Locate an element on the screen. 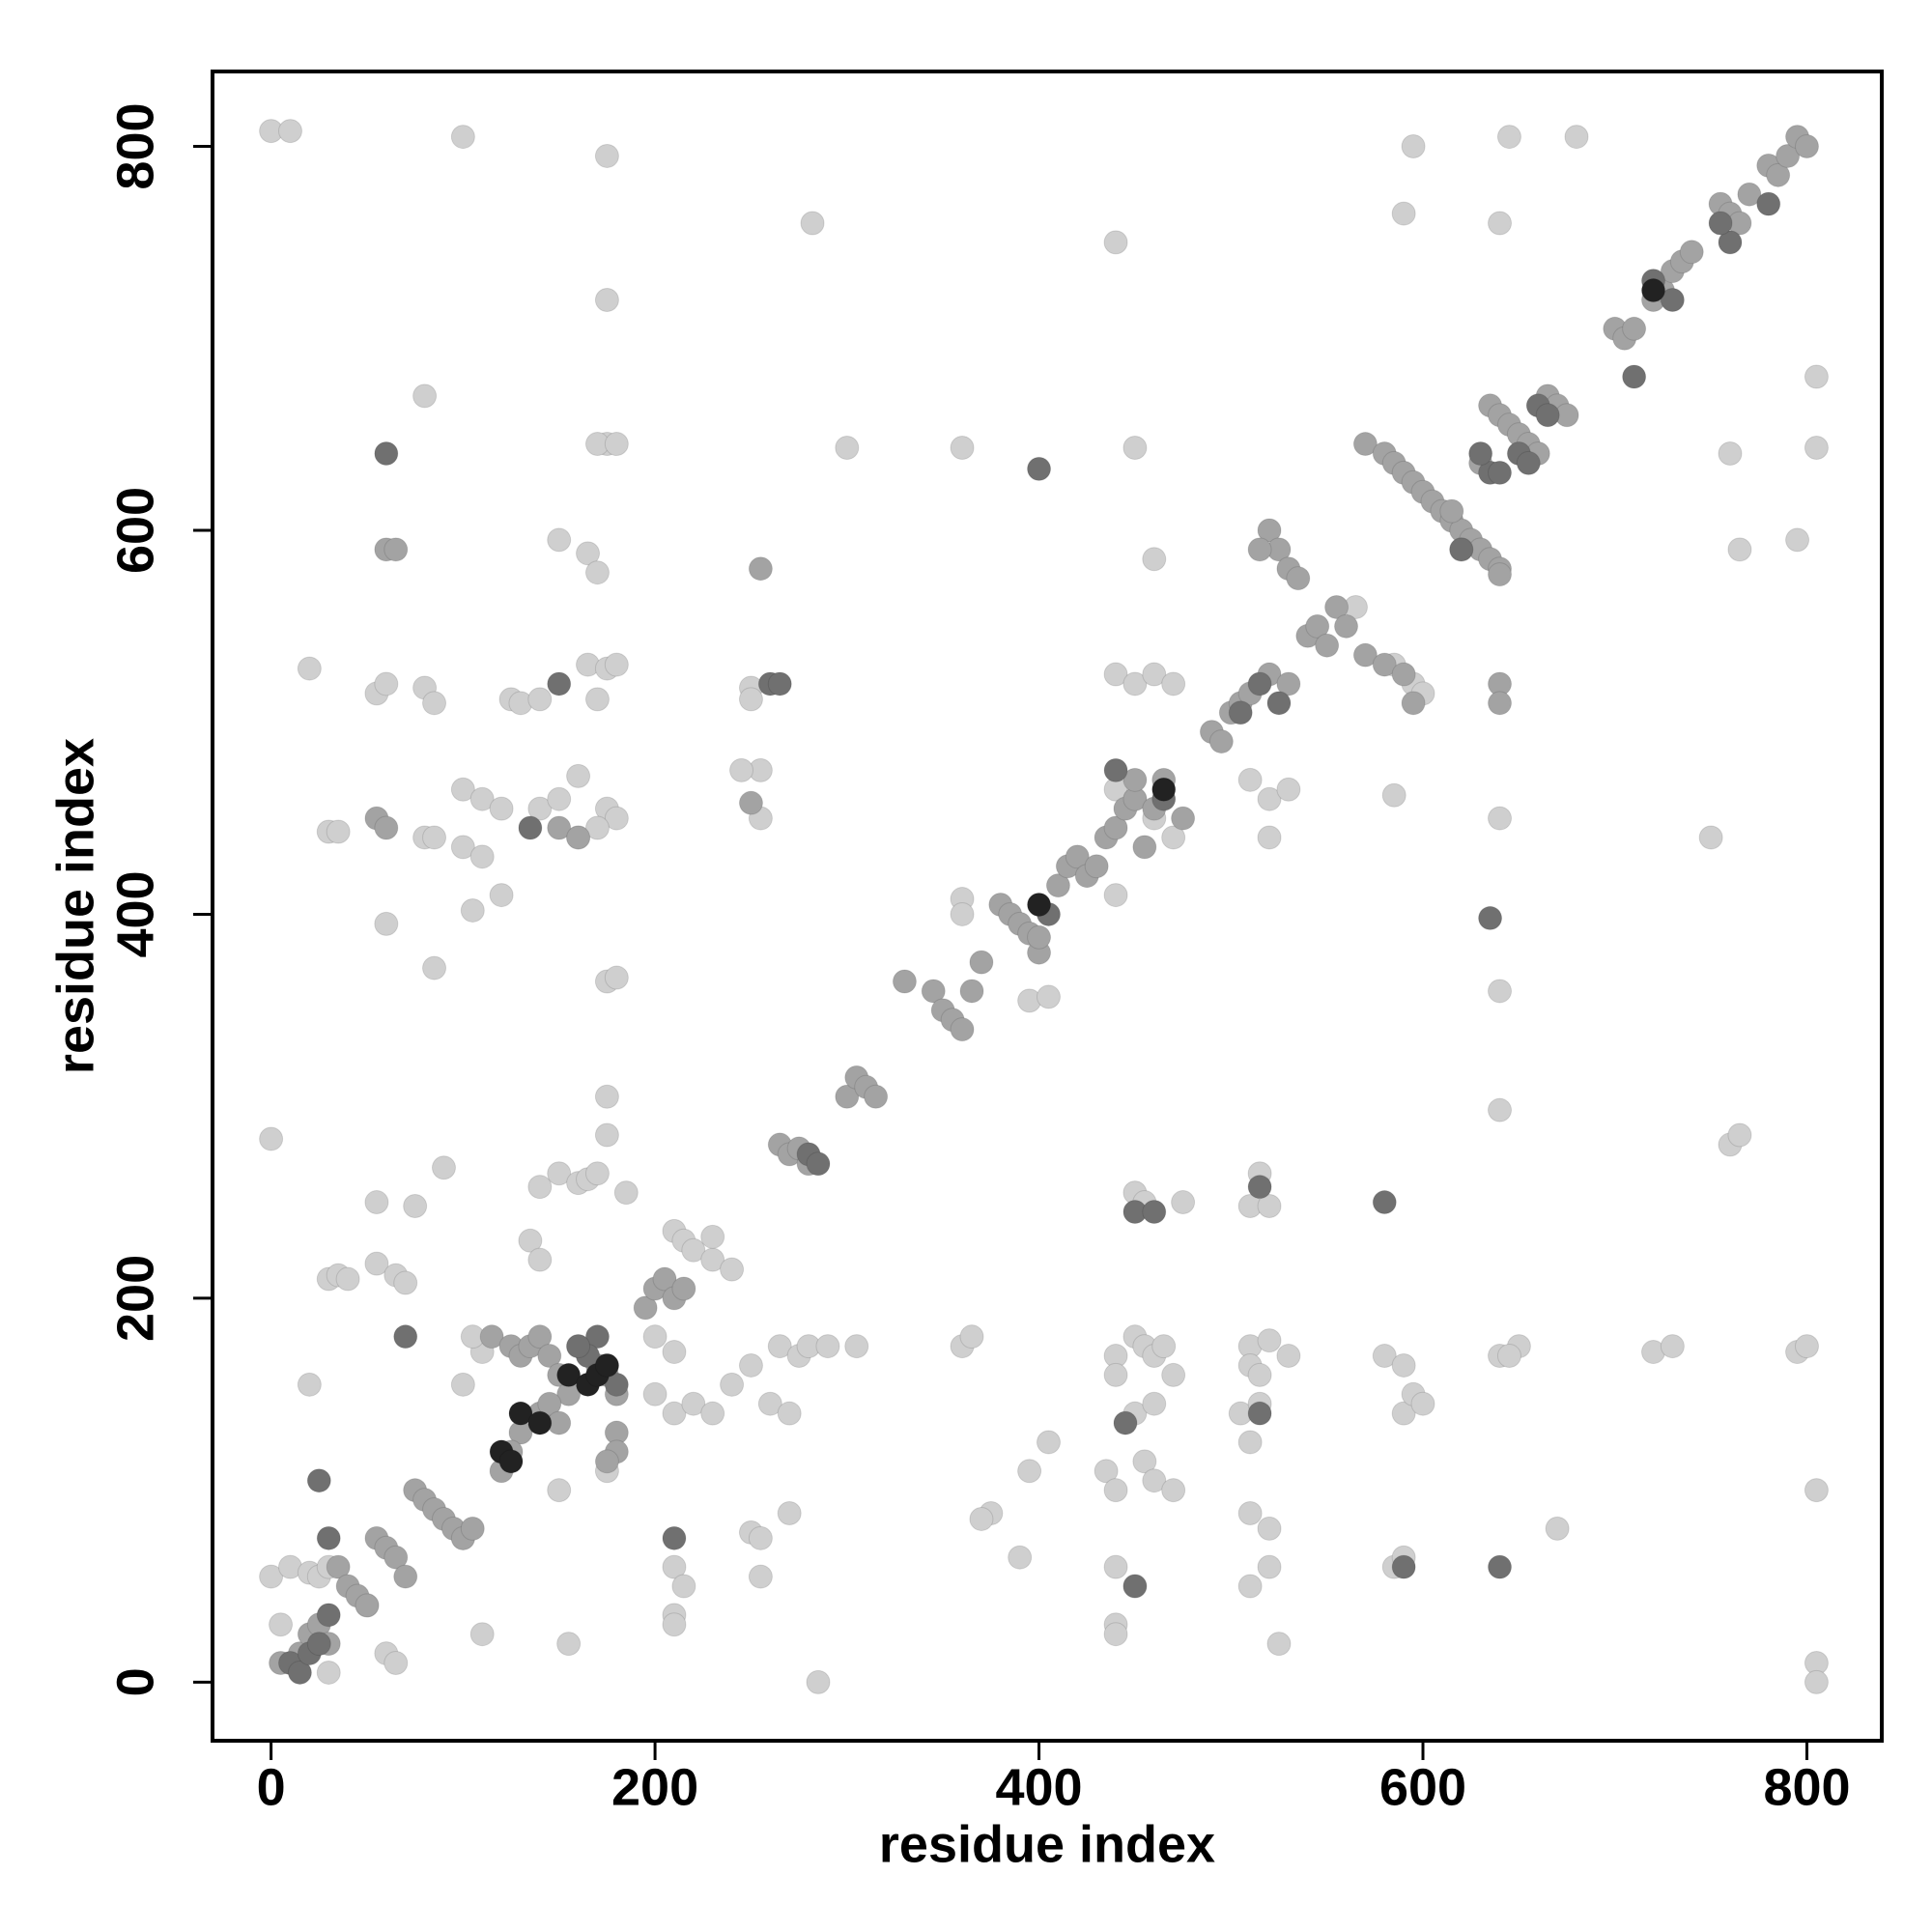  x-tick-label: 0 is located at coordinates (271, 1787).